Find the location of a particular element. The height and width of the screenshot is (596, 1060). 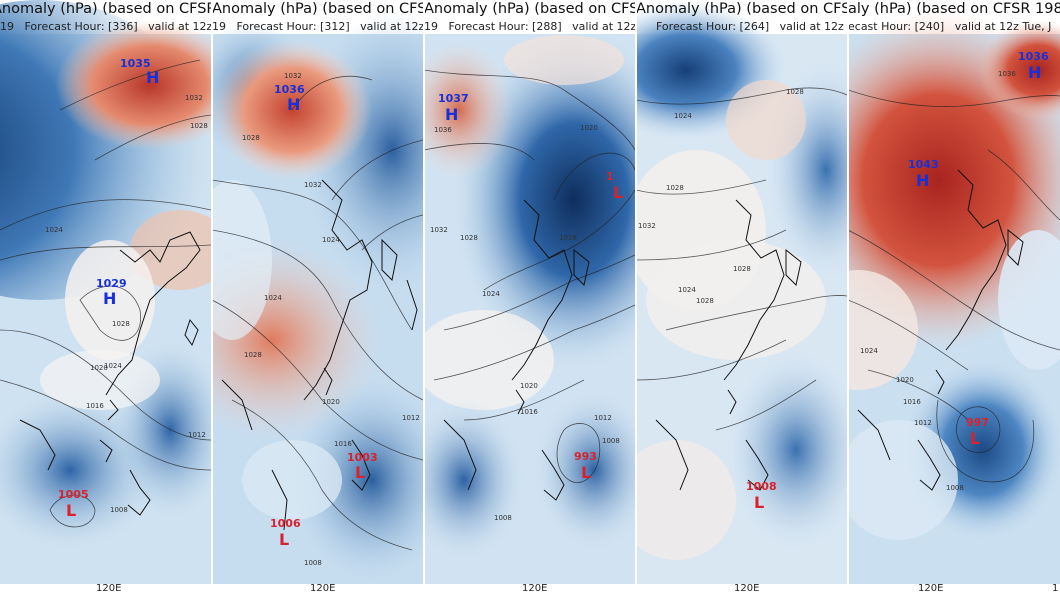

forecast-hour: ecast Hour: [240] is located at coordinates (896, 26).